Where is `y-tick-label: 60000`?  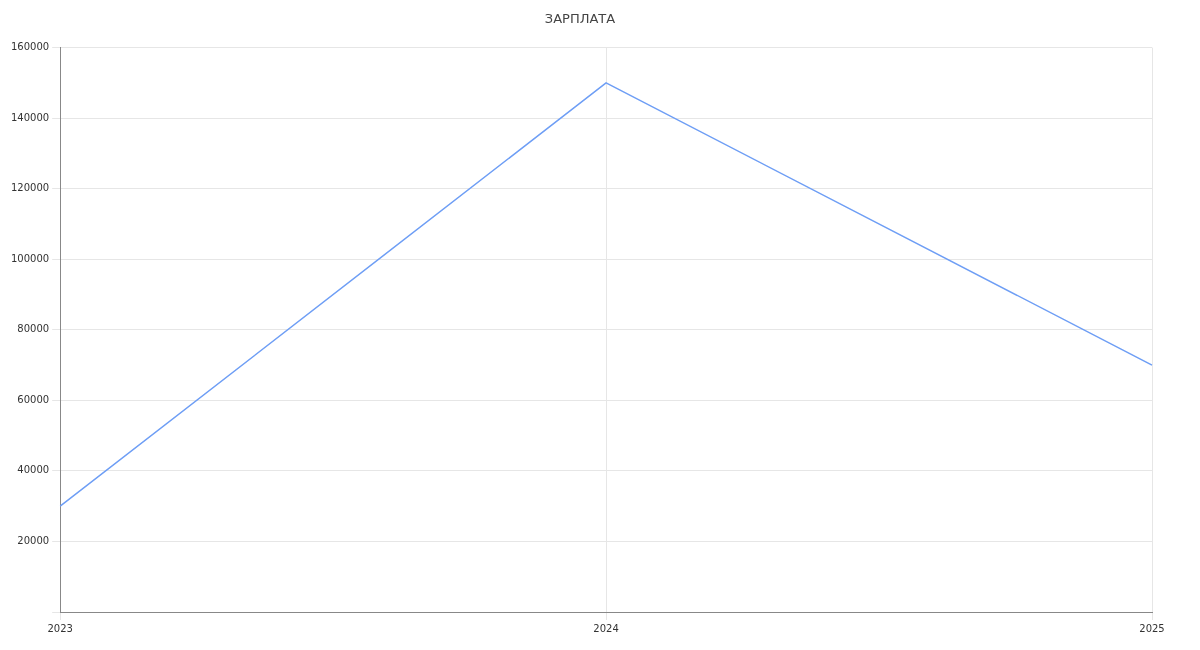 y-tick-label: 60000 is located at coordinates (33, 399).